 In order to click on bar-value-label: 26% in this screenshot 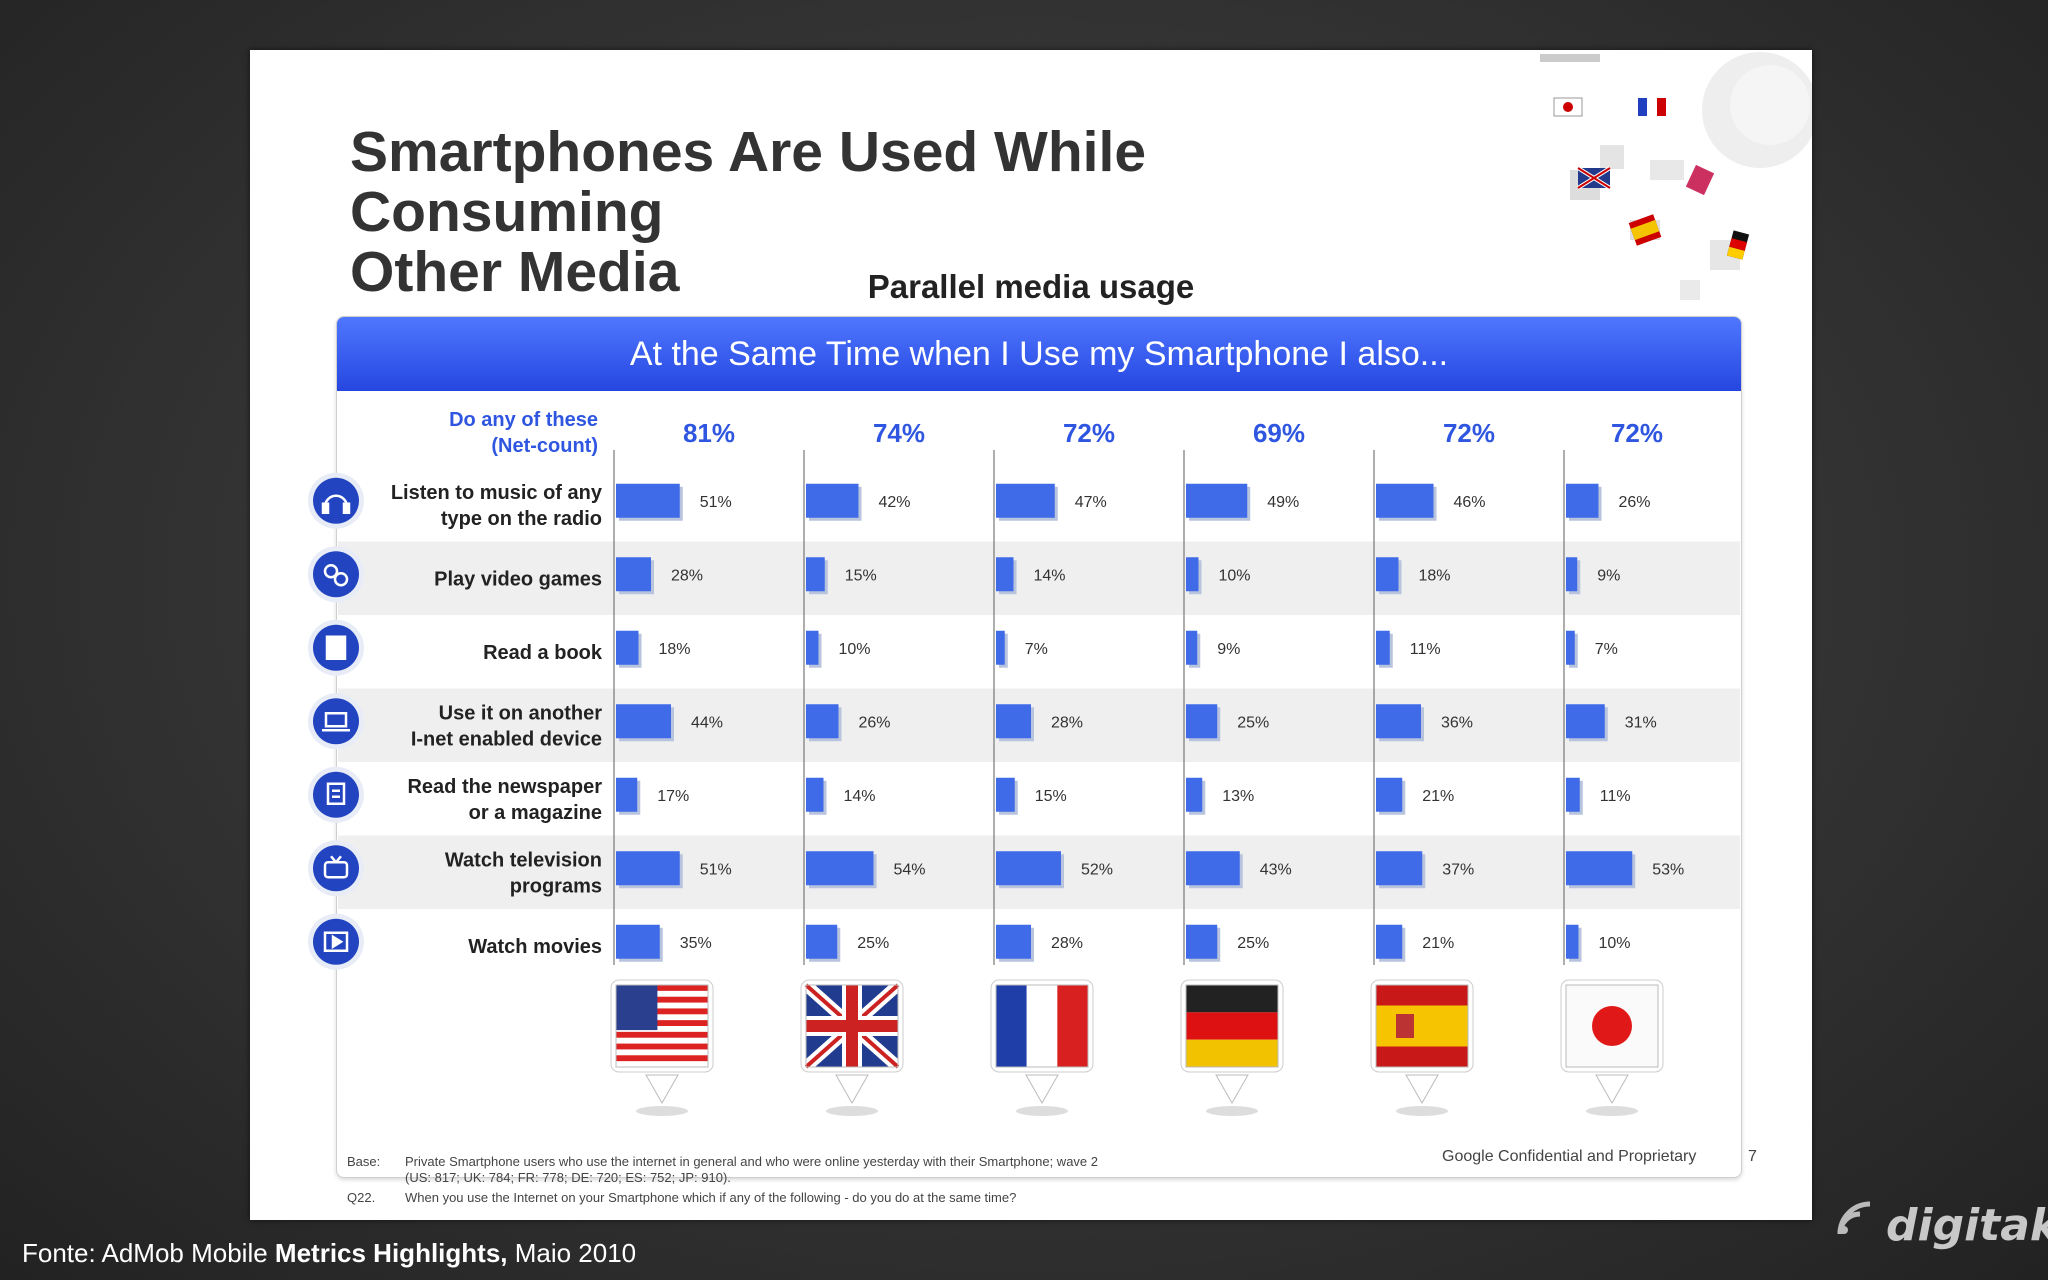, I will do `click(875, 722)`.